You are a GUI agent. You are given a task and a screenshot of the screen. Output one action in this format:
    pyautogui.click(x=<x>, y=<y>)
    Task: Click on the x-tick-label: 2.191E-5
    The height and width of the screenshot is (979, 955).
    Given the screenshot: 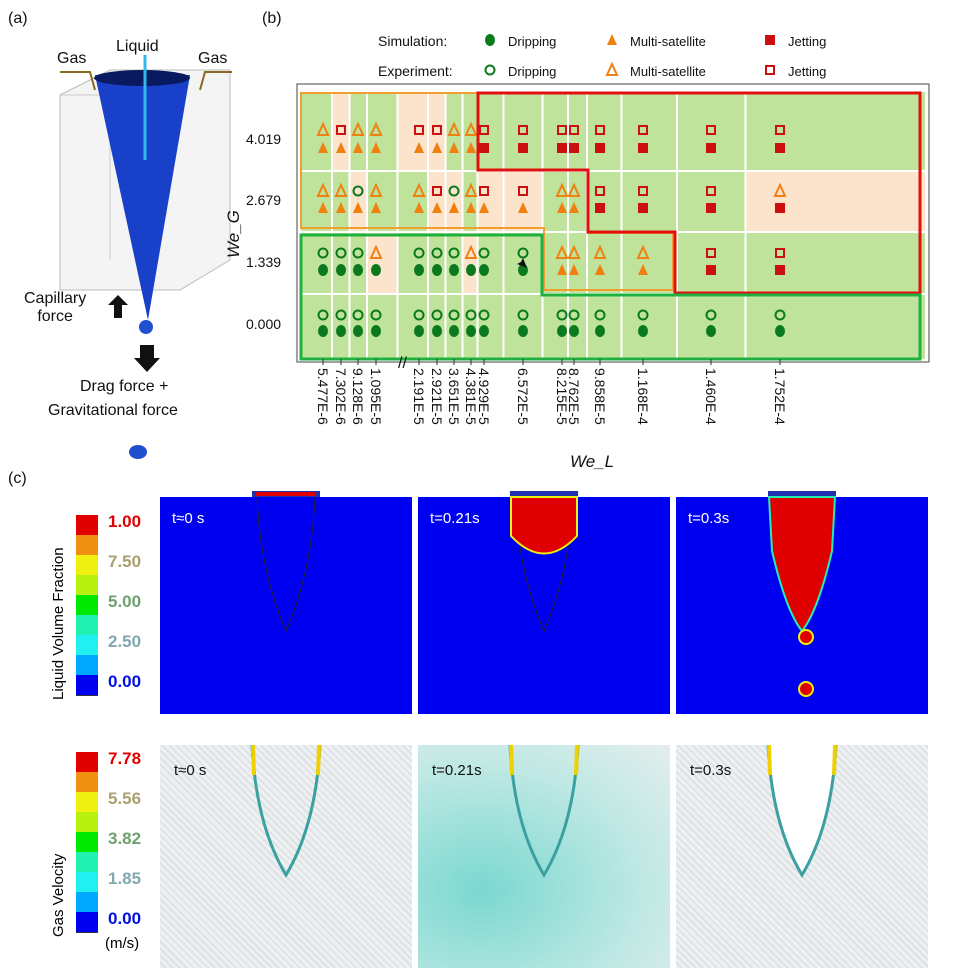 What is the action you would take?
    pyautogui.click(x=419, y=396)
    